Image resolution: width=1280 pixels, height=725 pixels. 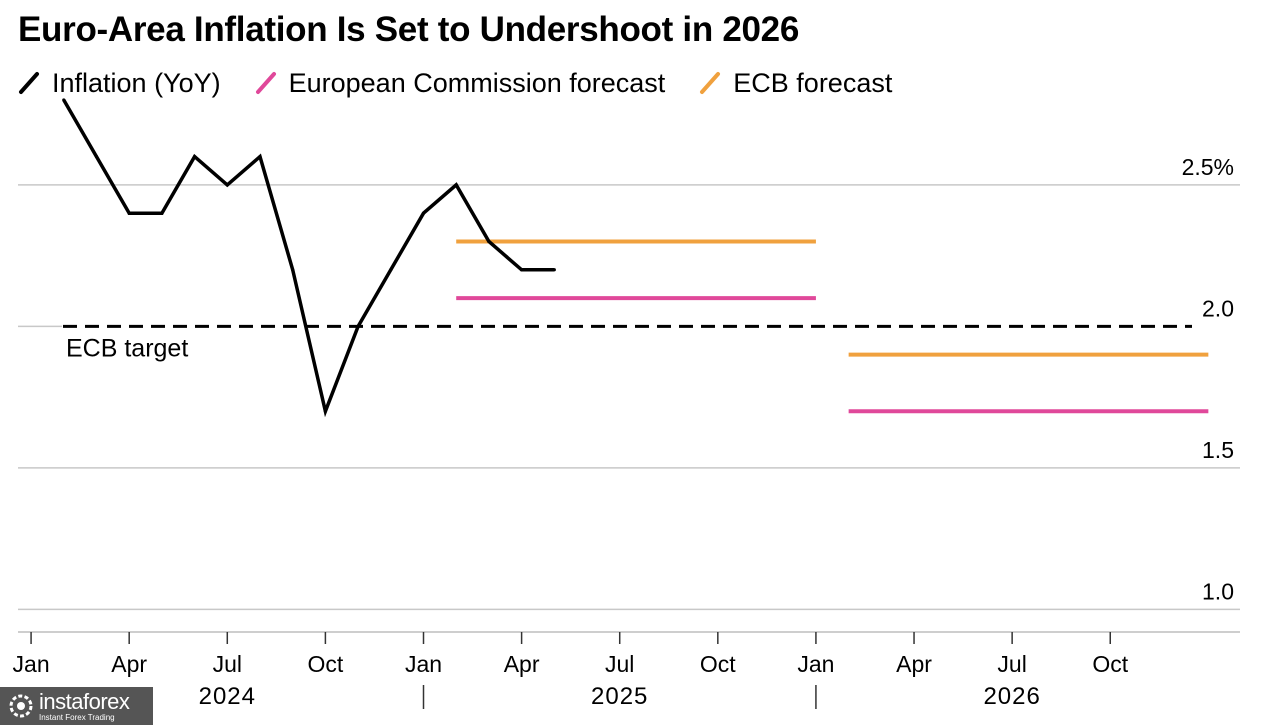 I want to click on x-tick-label-4: Jan, so click(x=423, y=664).